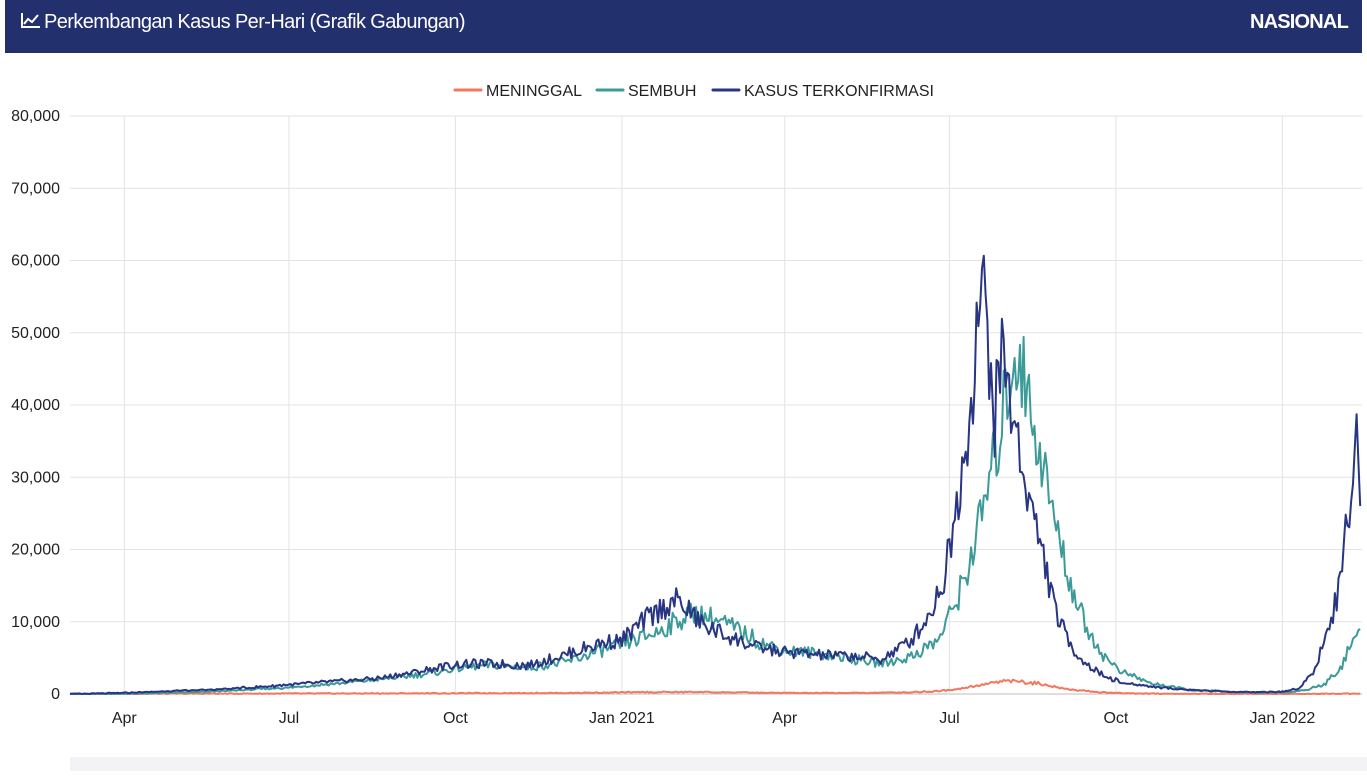 The image size is (1367, 776). What do you see at coordinates (718, 764) in the screenshot?
I see `bottom-strip` at bounding box center [718, 764].